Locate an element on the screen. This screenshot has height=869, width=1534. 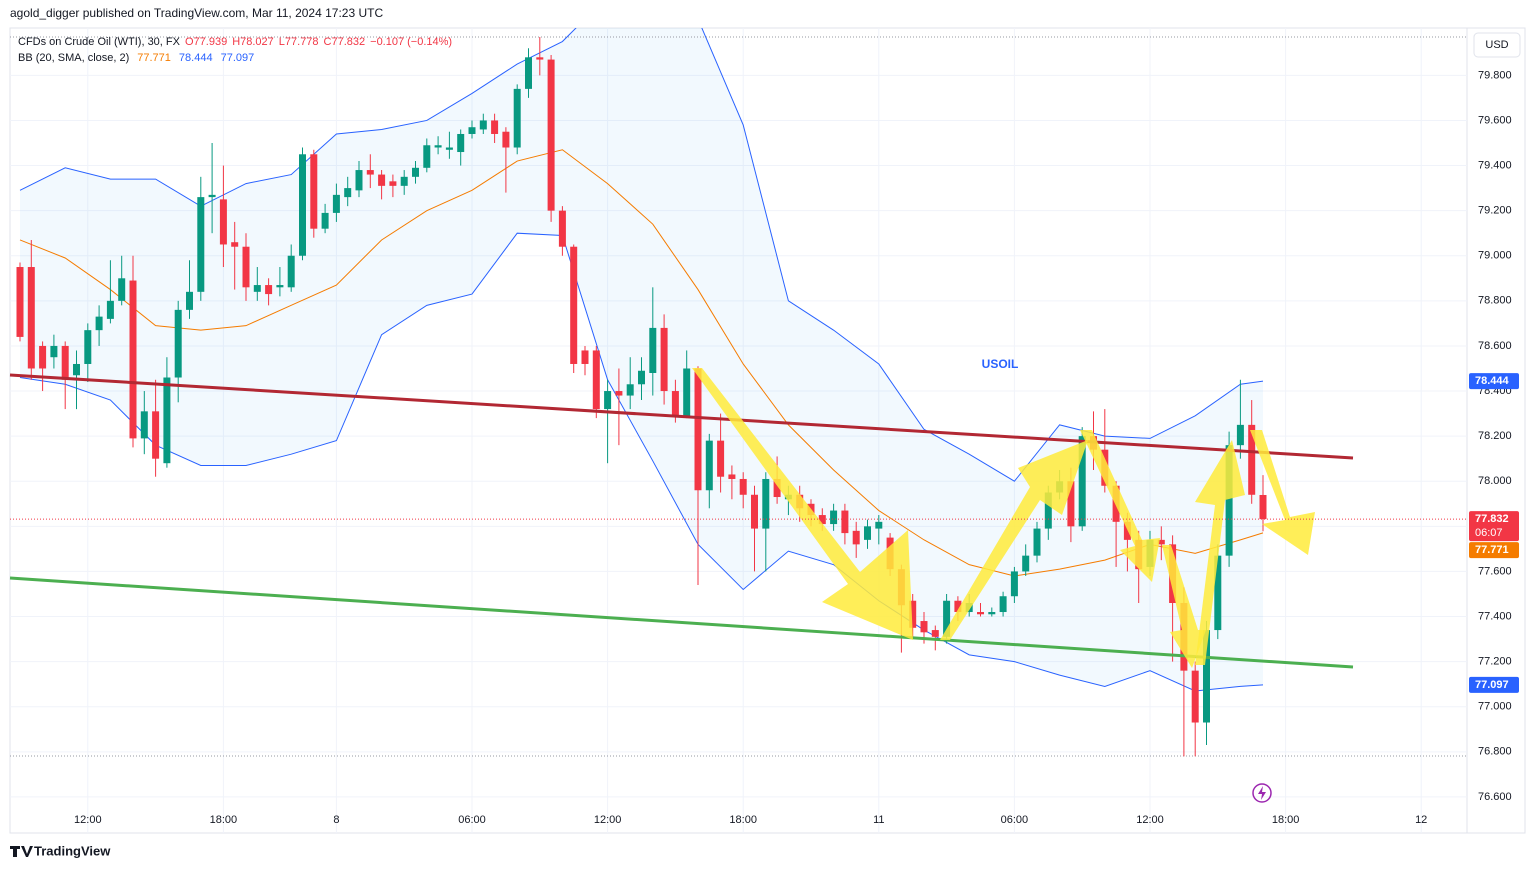
logo-icon is located at coordinates (21, 851).